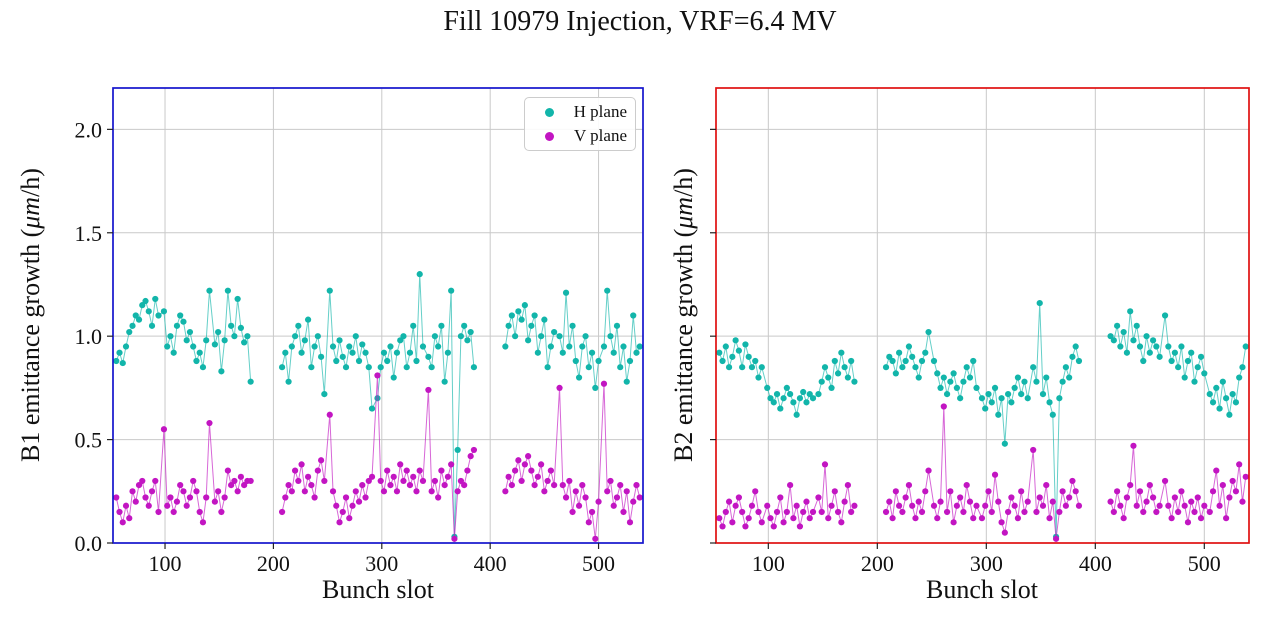 This screenshot has width=1280, height=640. I want to click on x-tick-label: 100, so click(768, 563).